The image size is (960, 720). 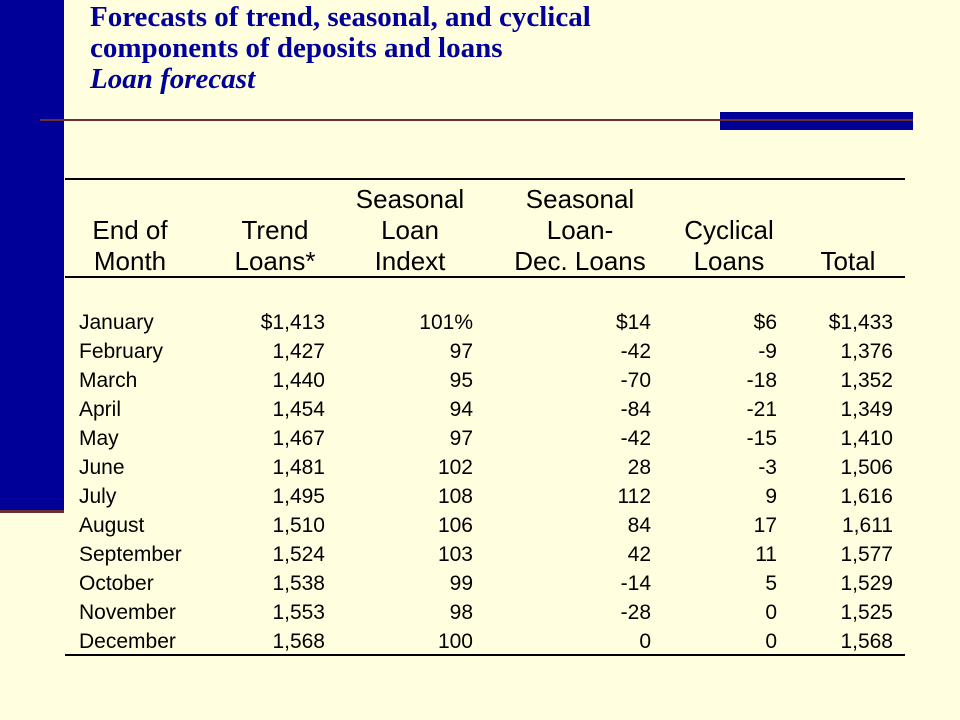 What do you see at coordinates (866, 380) in the screenshot?
I see `total-cell: 1,352` at bounding box center [866, 380].